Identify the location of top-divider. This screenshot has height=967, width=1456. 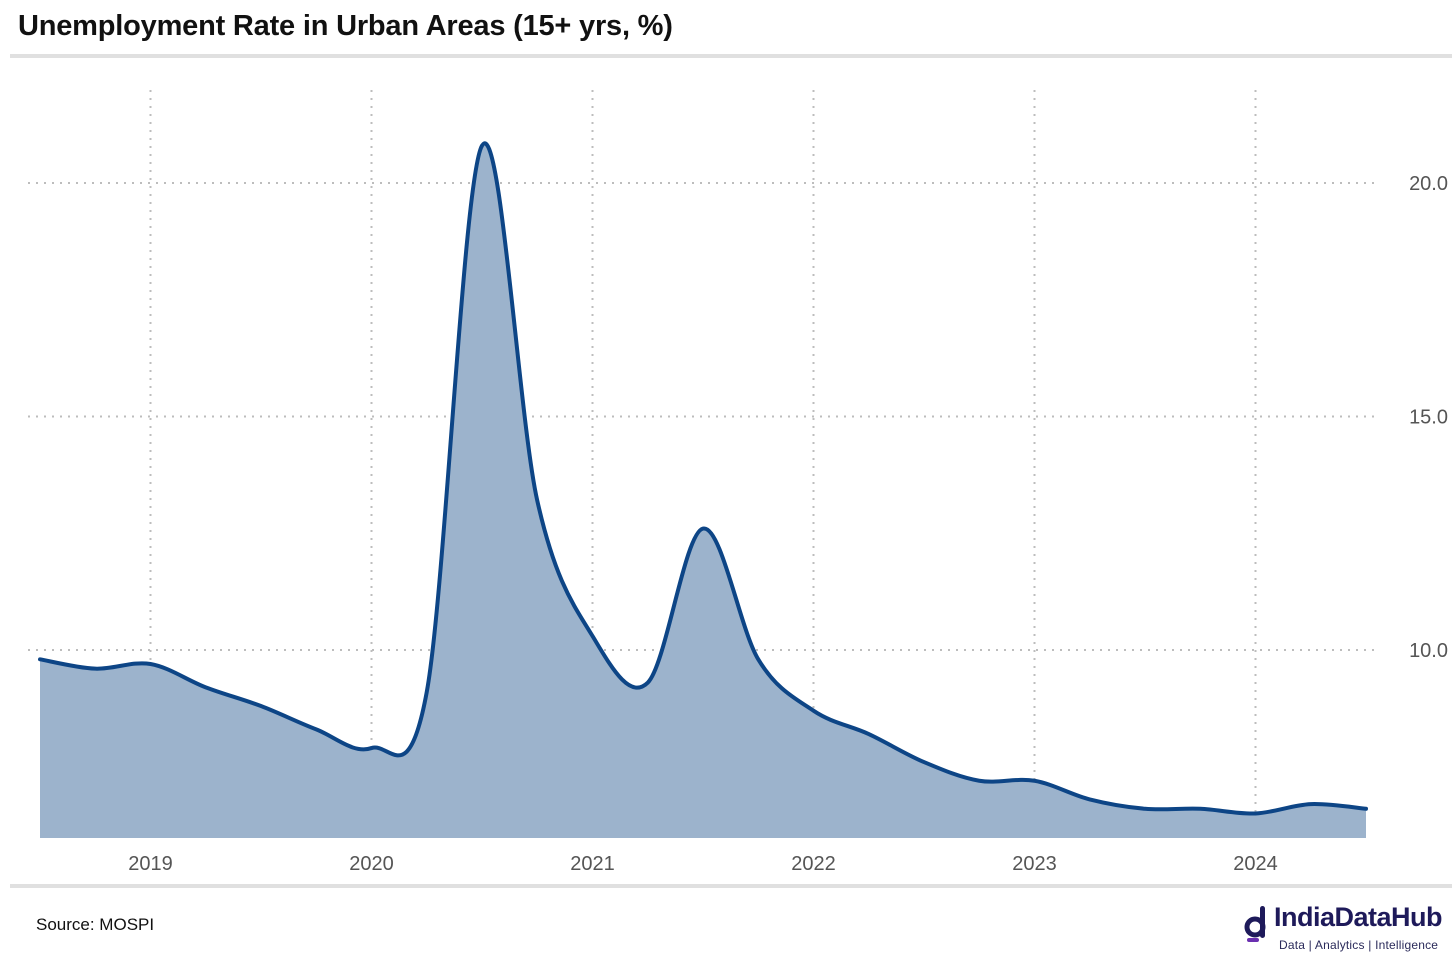
(731, 56).